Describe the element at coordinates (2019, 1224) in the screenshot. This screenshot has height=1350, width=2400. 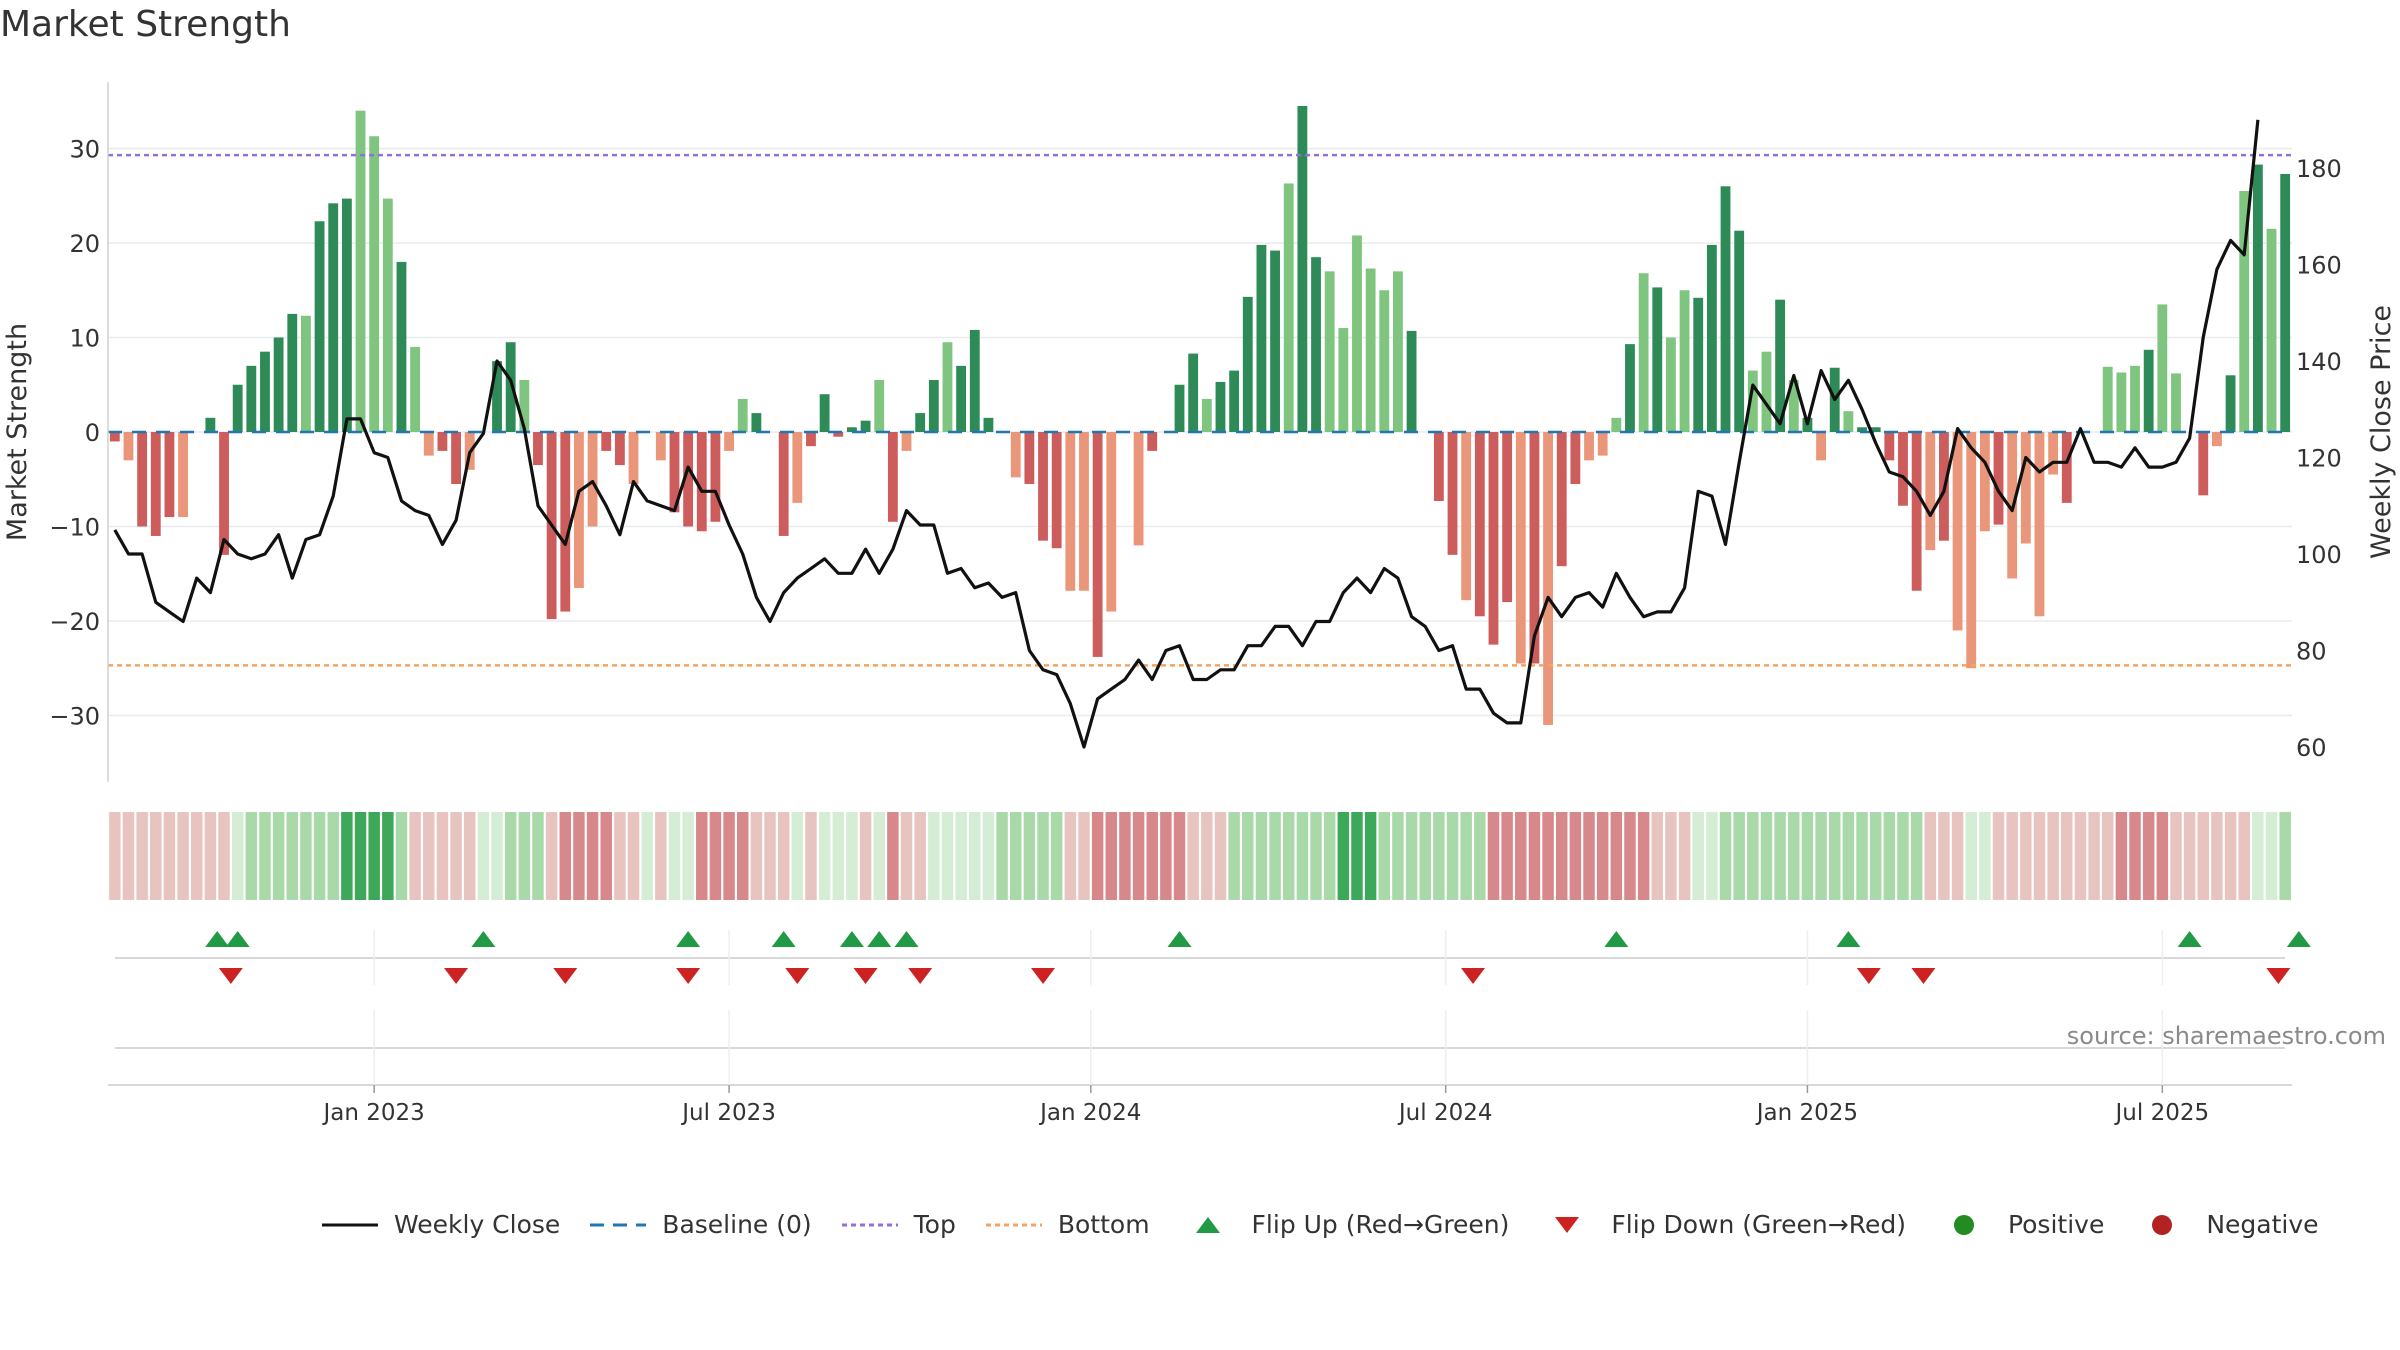
I see `legend-item-positive: Positive` at that location.